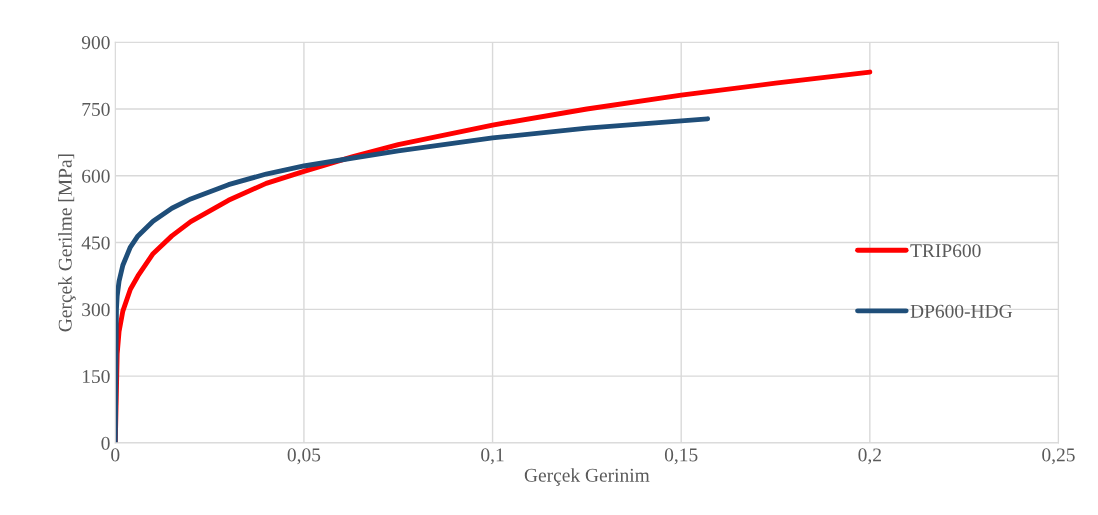  Describe the element at coordinates (96, 310) in the screenshot. I see `y-tick-label: 300` at that location.